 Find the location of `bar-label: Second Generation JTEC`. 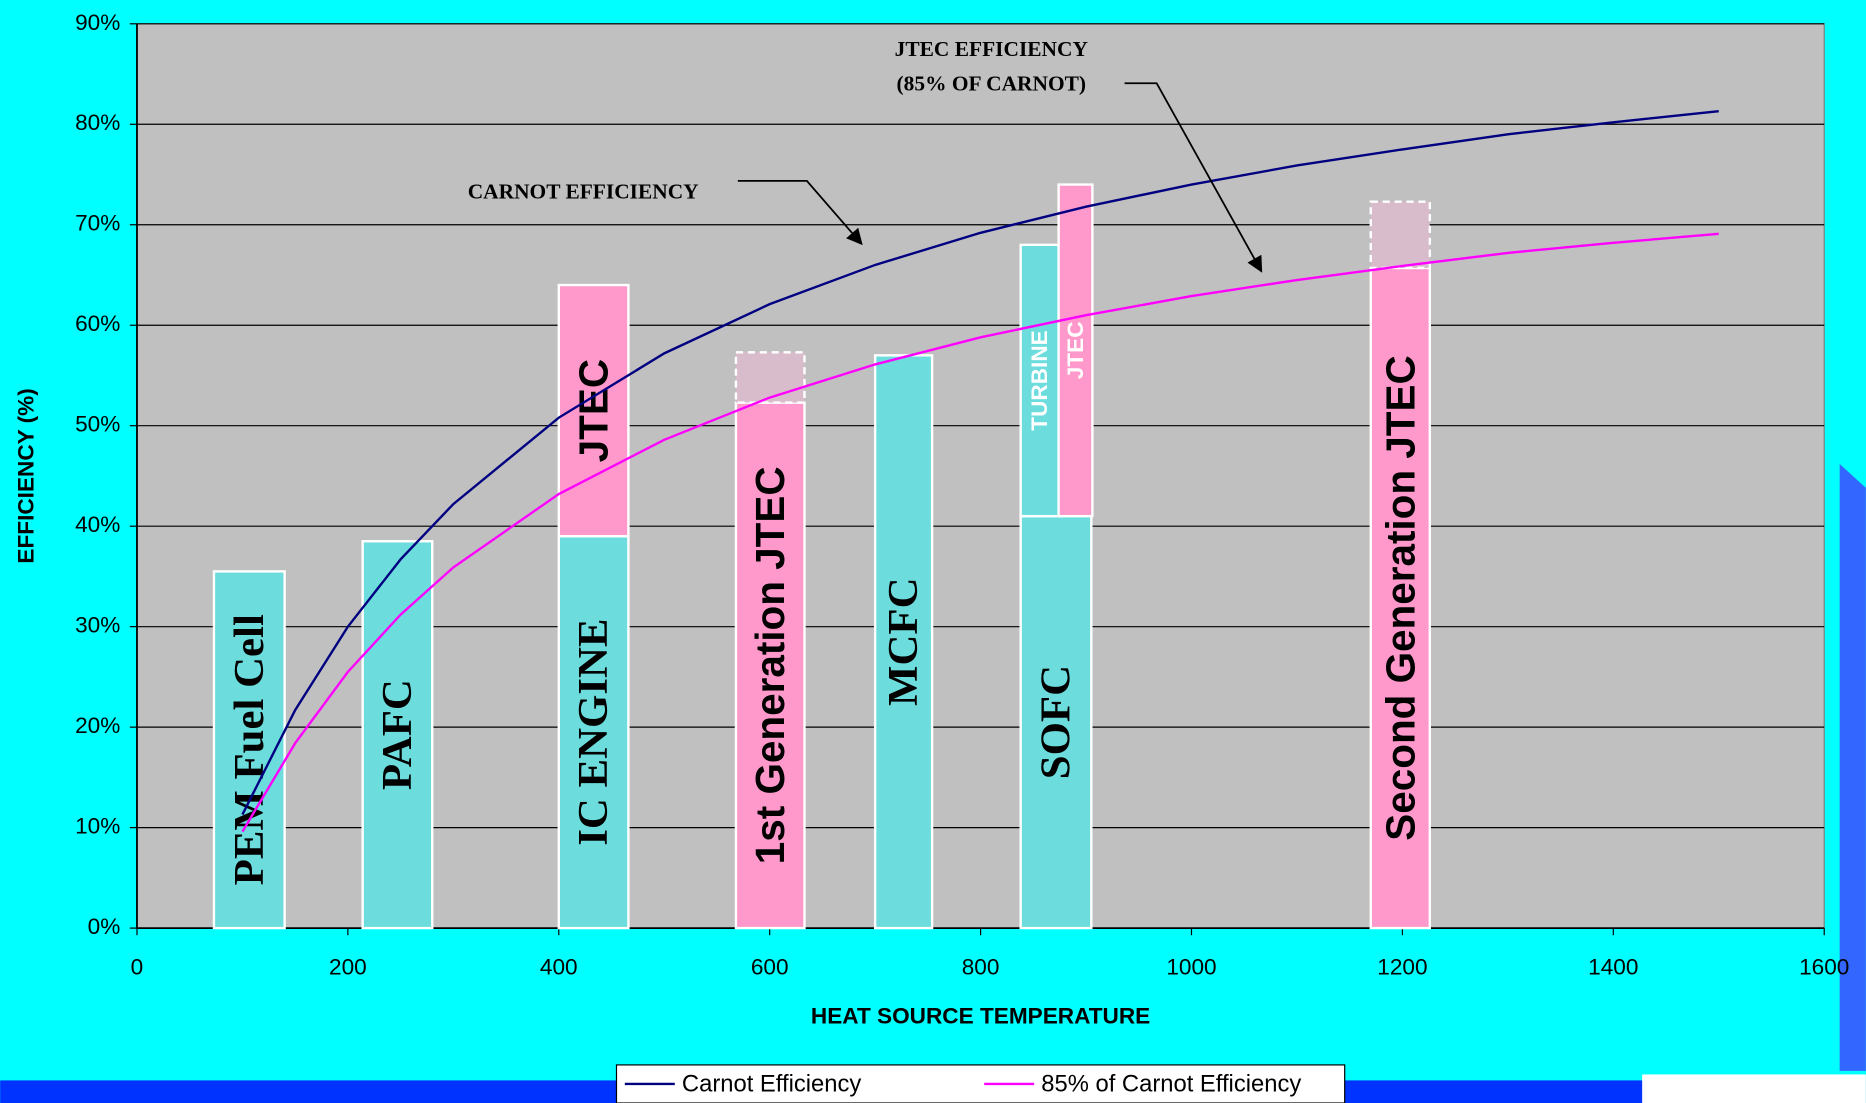

bar-label: Second Generation JTEC is located at coordinates (1400, 597).